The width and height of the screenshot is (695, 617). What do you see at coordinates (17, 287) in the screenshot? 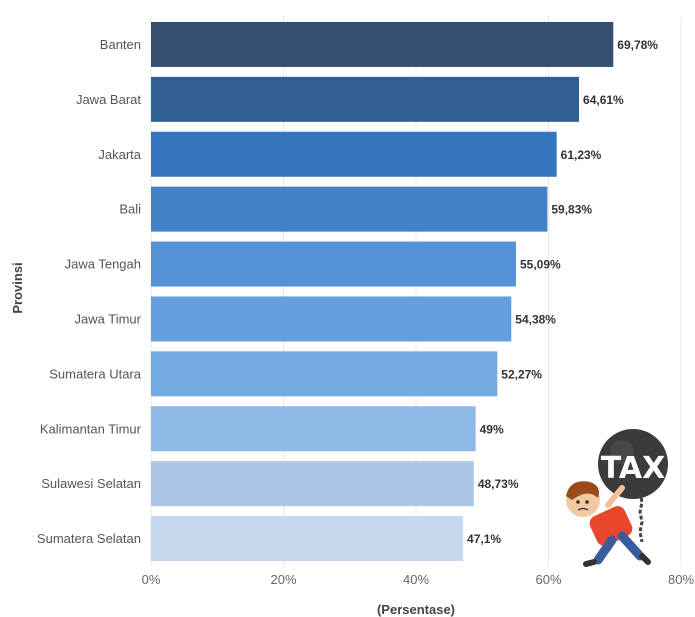
I see `y-axis-title: Provinsi` at bounding box center [17, 287].